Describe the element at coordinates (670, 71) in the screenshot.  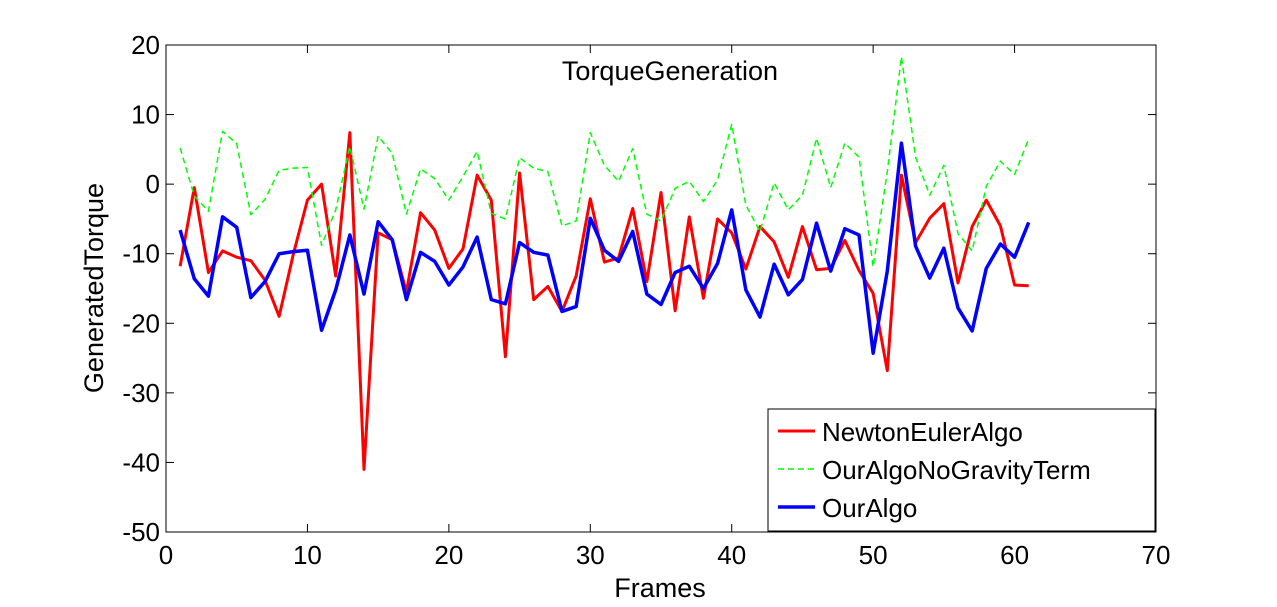
I see `chart-title: TorqueGeneration` at that location.